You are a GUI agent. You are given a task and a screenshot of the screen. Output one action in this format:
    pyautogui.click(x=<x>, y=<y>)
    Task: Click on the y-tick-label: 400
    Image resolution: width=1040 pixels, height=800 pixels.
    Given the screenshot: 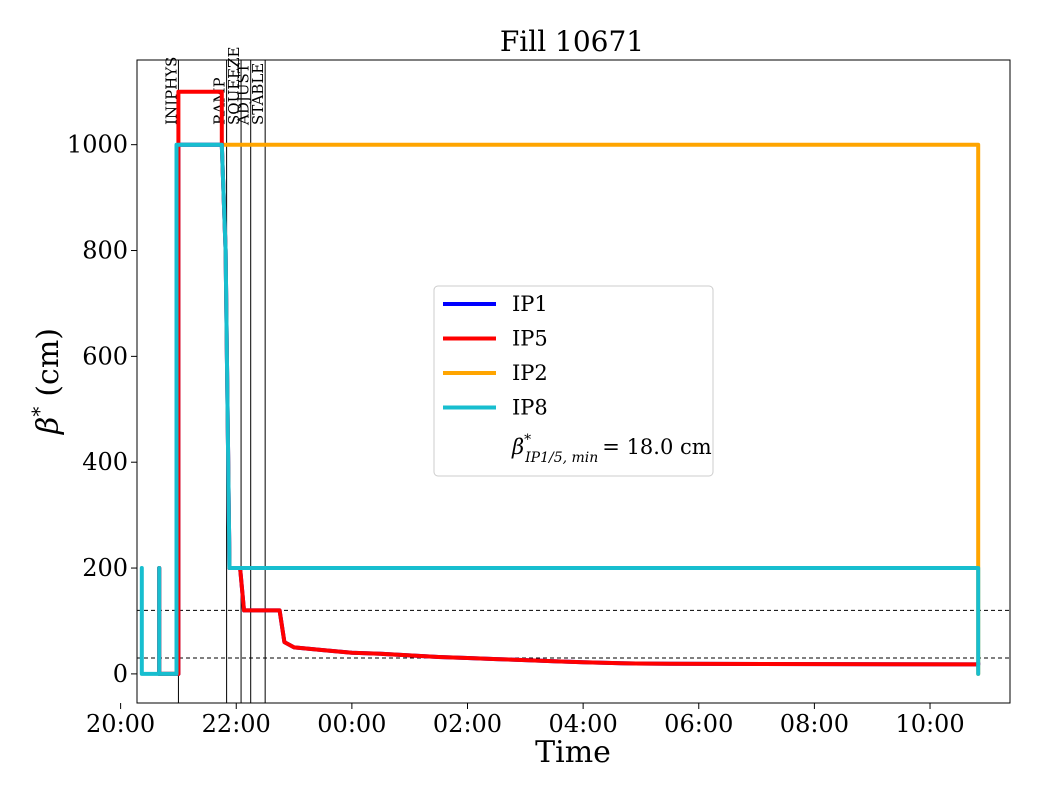 What is the action you would take?
    pyautogui.click(x=105, y=462)
    